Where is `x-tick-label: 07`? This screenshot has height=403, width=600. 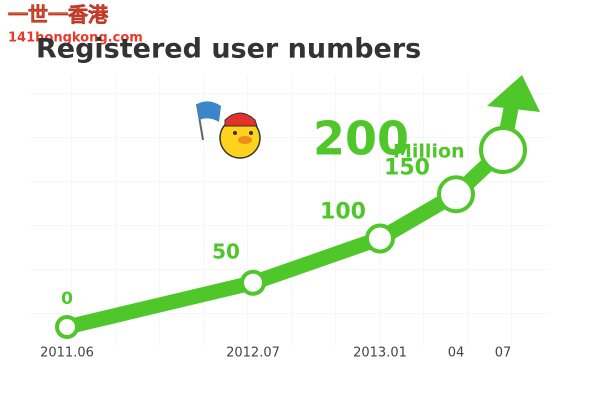 x-tick-label: 07 is located at coordinates (503, 353).